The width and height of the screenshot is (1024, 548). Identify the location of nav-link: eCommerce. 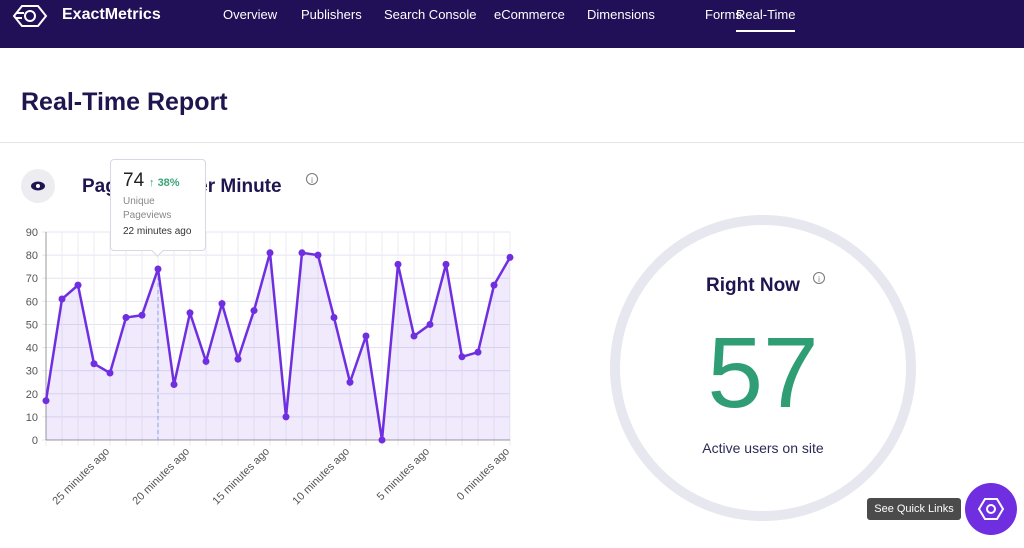
(529, 14).